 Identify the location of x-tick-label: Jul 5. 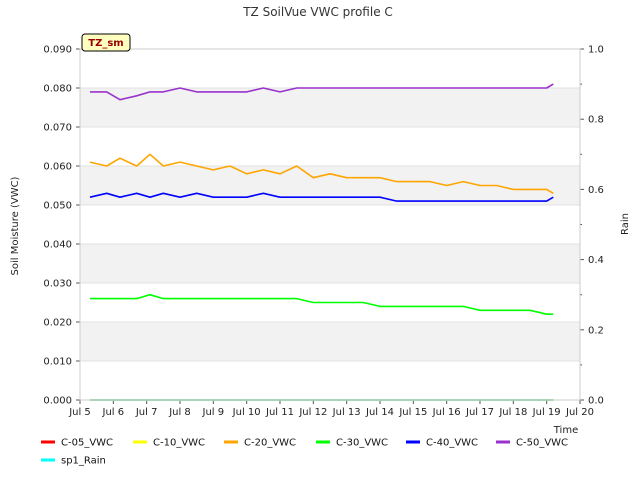
(79, 412).